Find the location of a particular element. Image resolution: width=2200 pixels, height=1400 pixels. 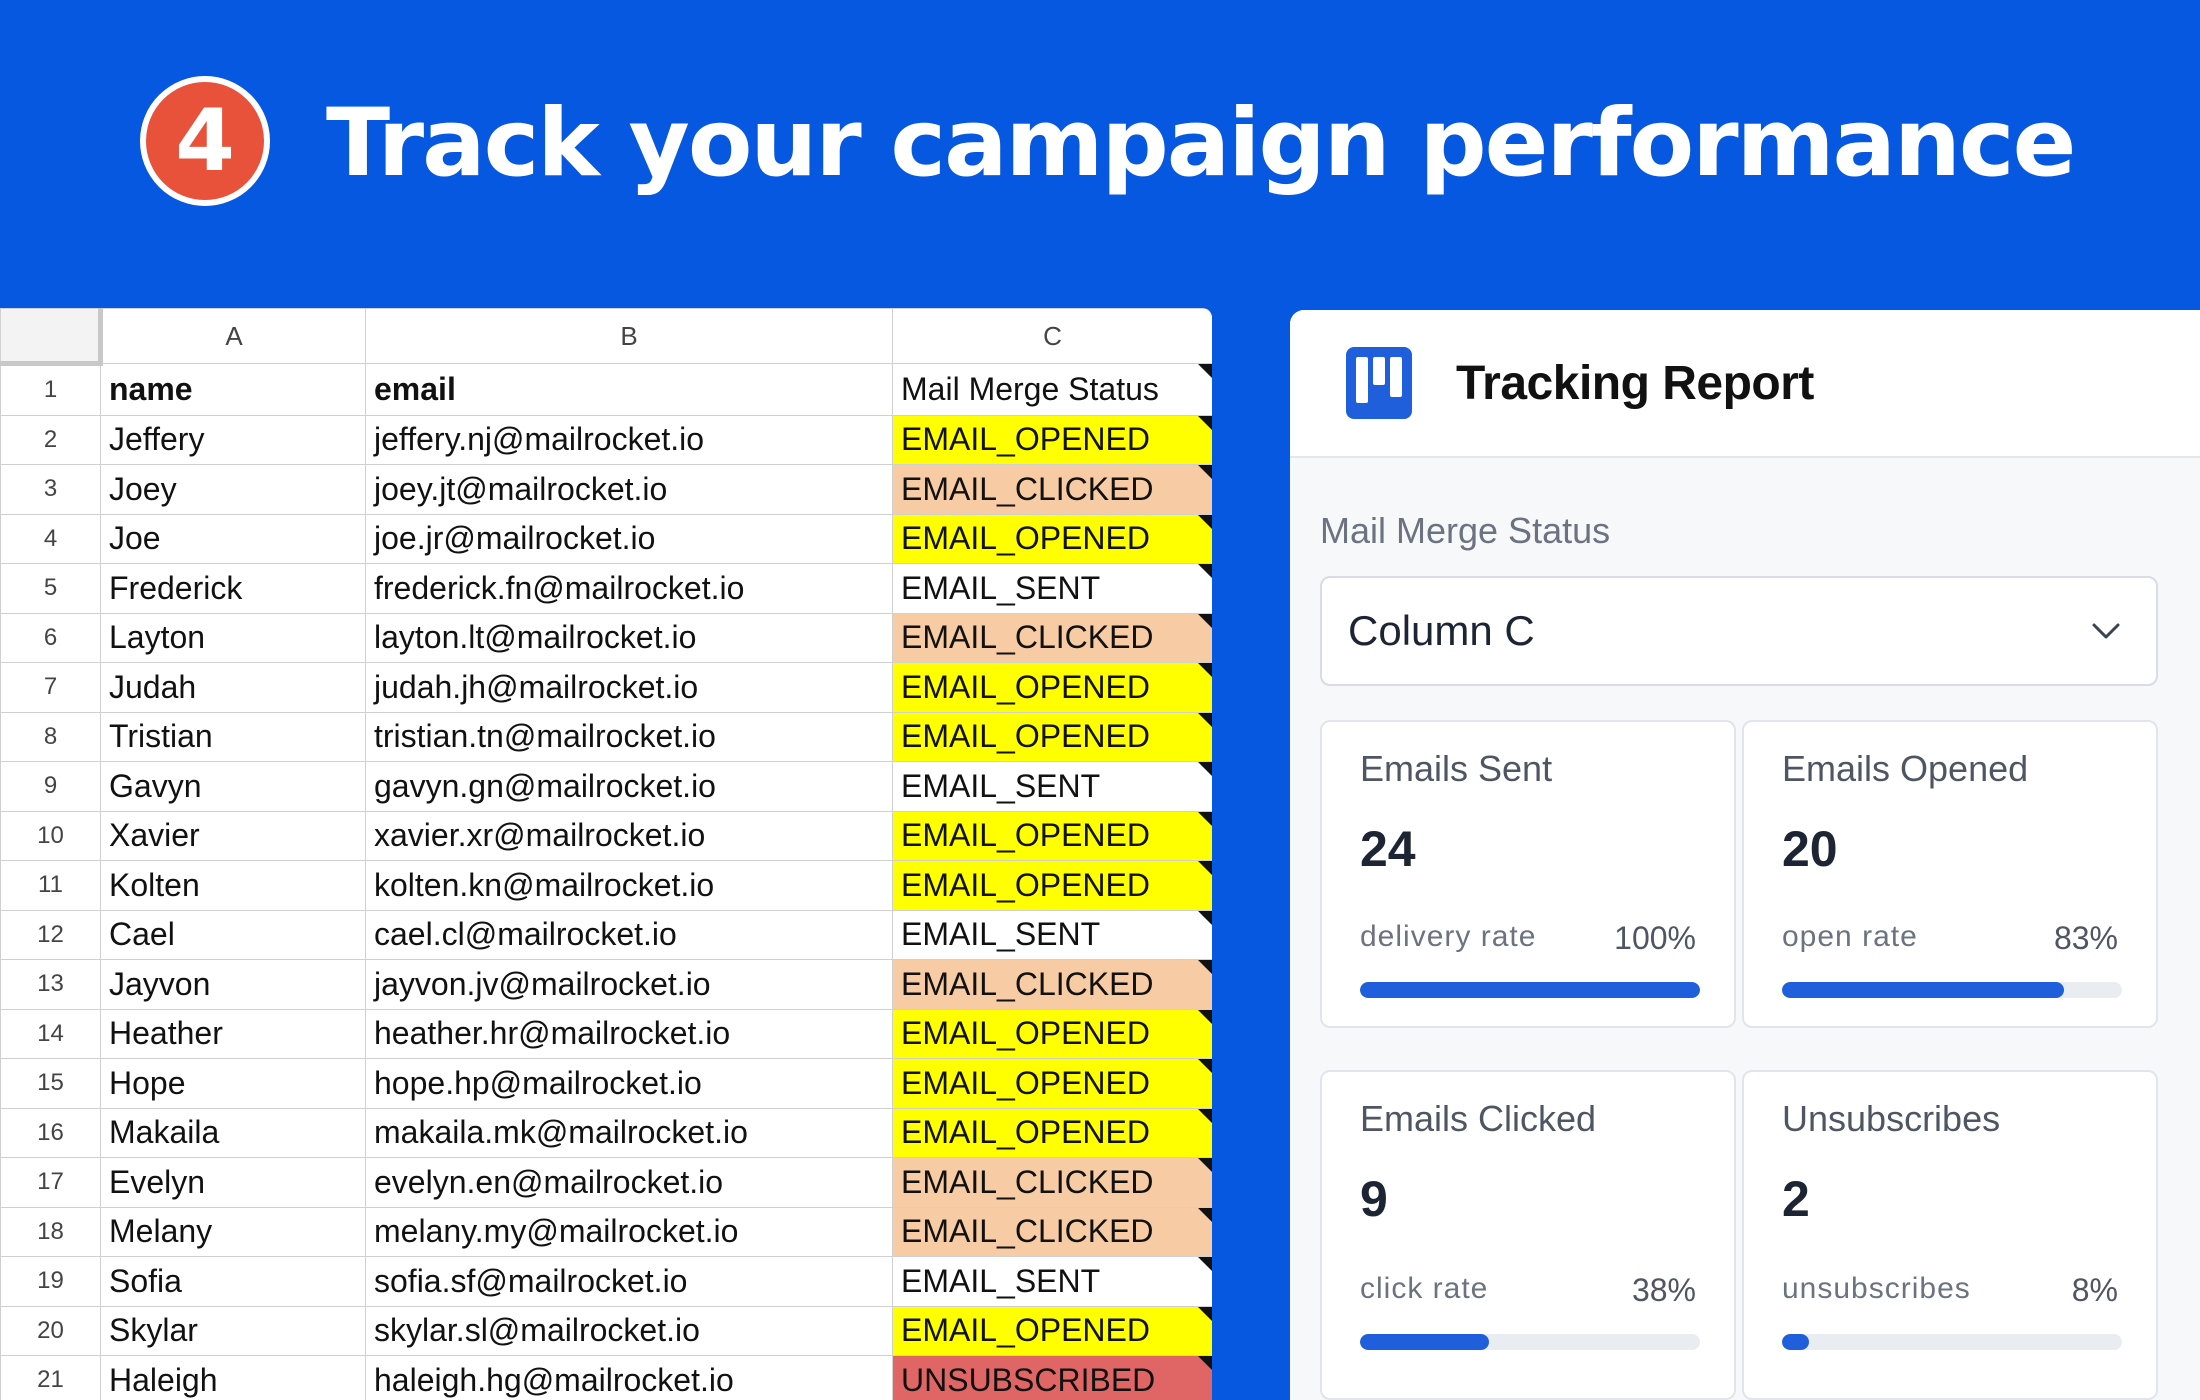

row-number: 5 is located at coordinates (50, 588).